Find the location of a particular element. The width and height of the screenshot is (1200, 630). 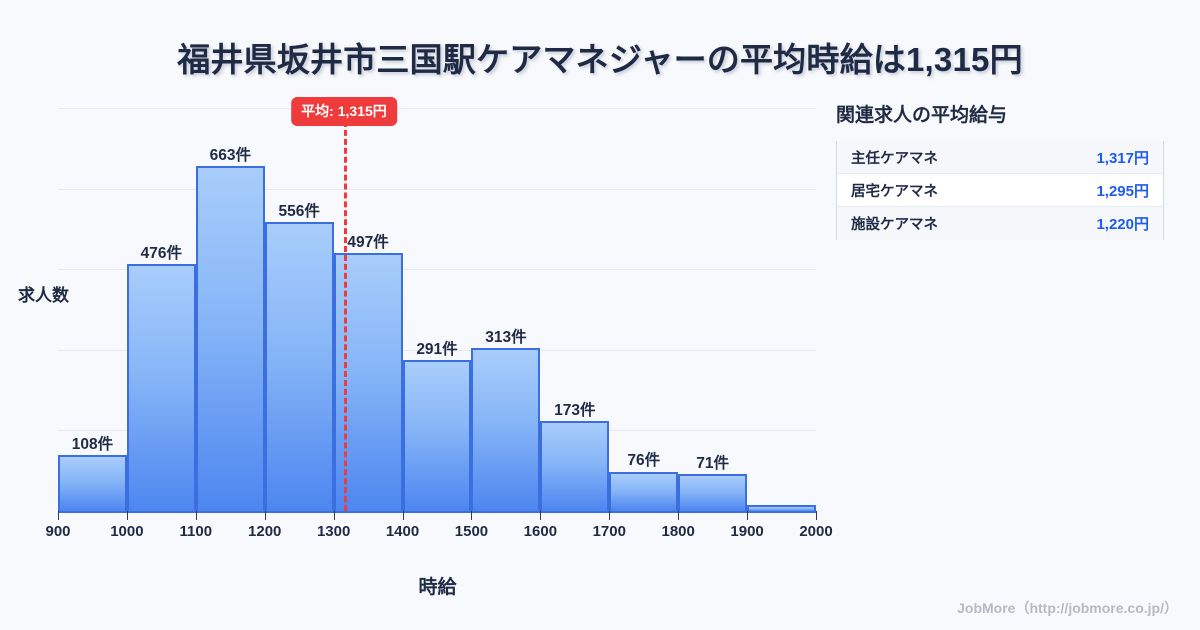

x-axis-tick-label: 2000 is located at coordinates (816, 531).